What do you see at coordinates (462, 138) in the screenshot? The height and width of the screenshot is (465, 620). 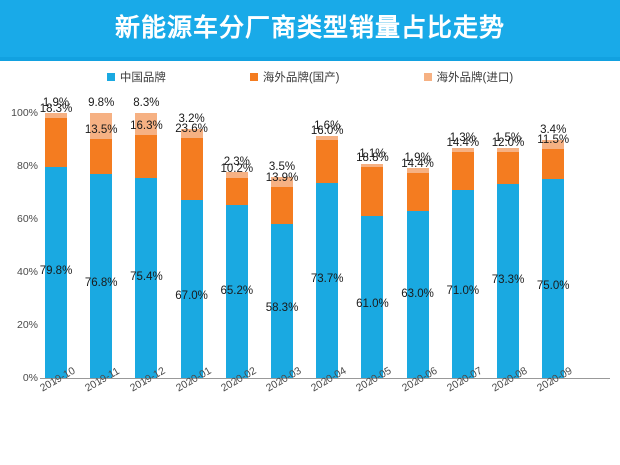 I see `data-label-overseas-import: 1.3%` at bounding box center [462, 138].